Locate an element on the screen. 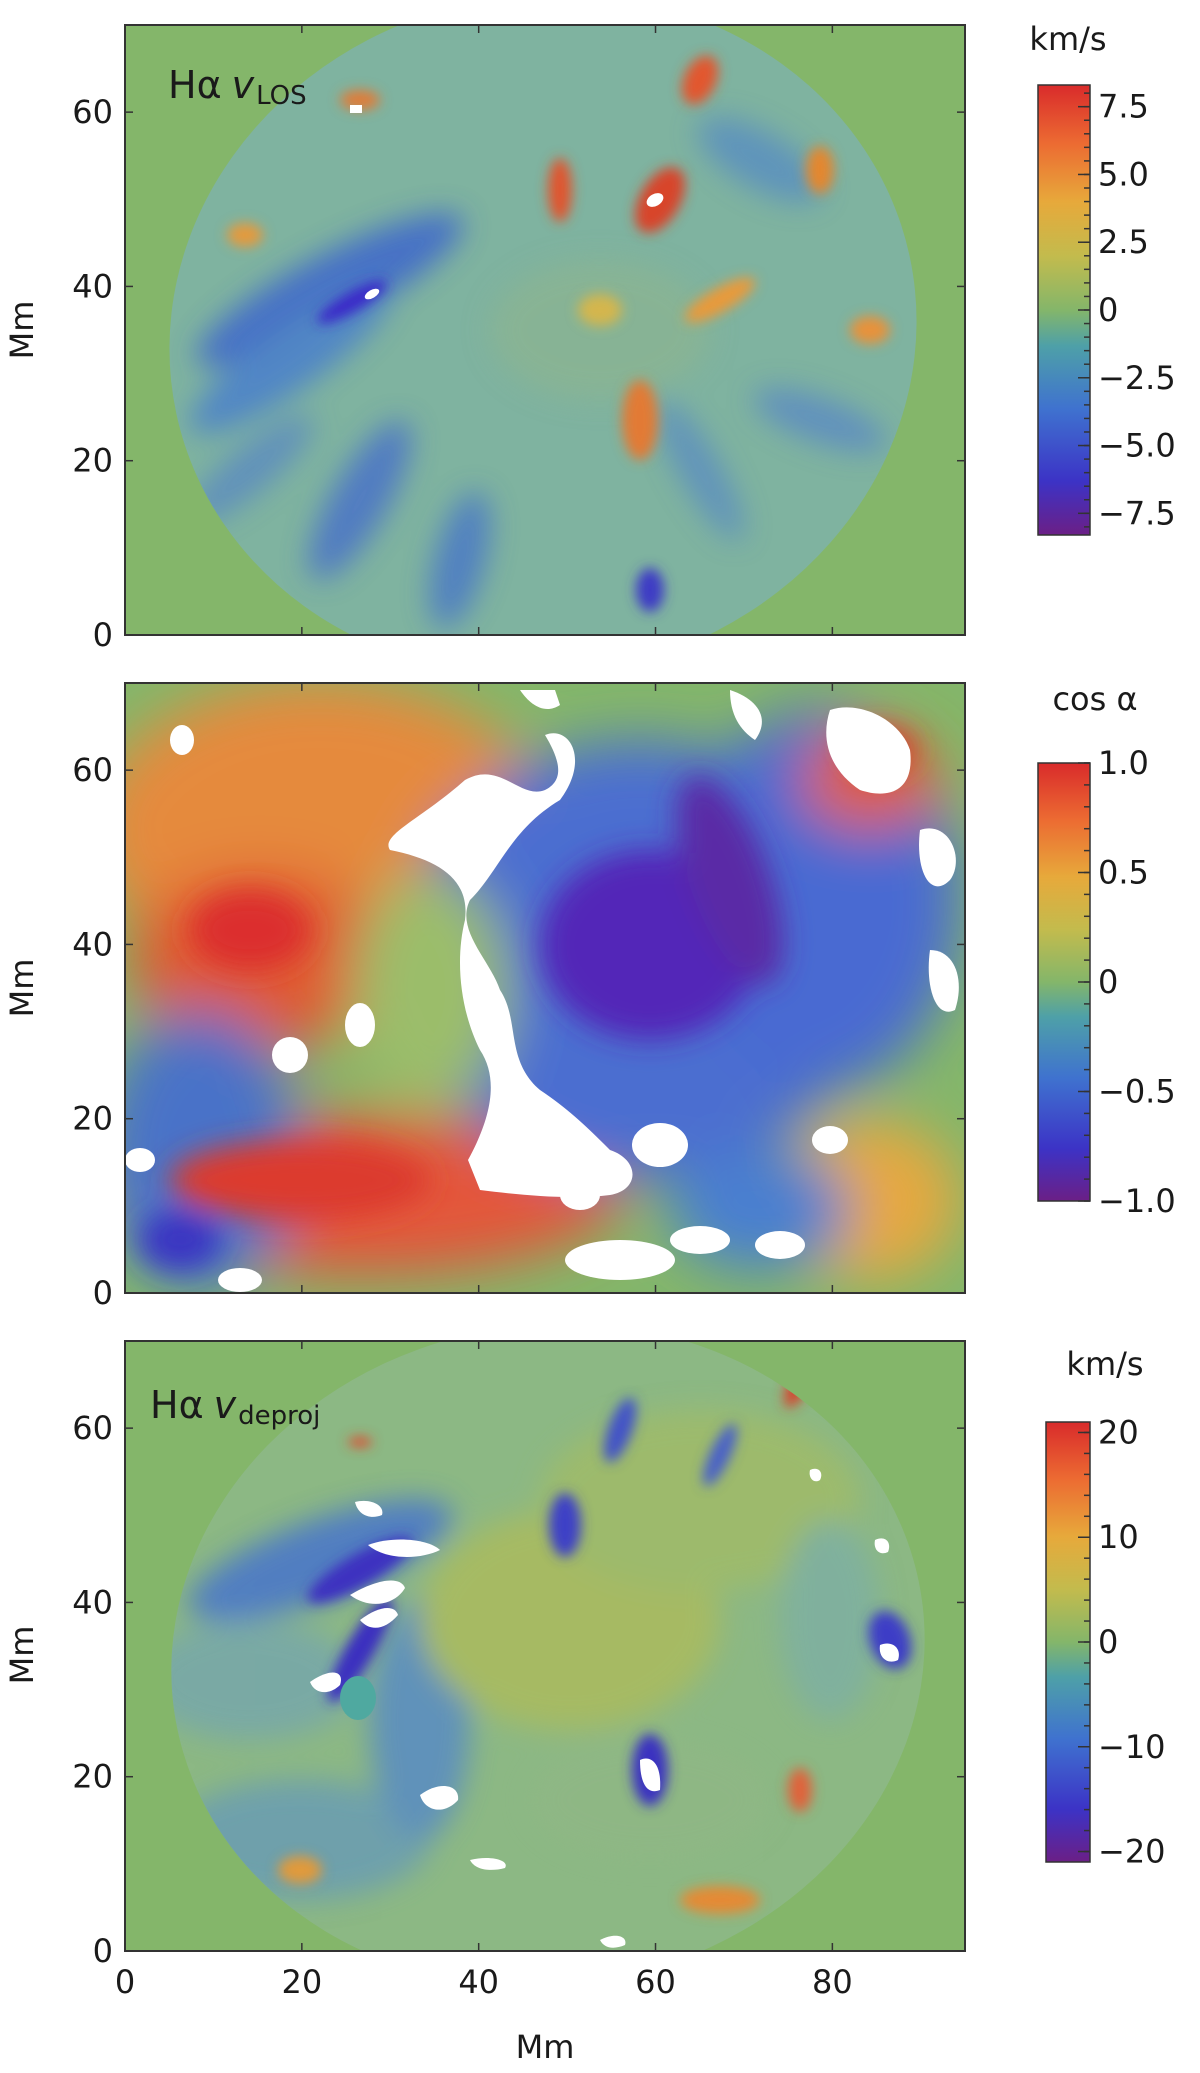 This screenshot has height=2073, width=1200. vdeproj-x-tick-label: 40 is located at coordinates (478, 1982).